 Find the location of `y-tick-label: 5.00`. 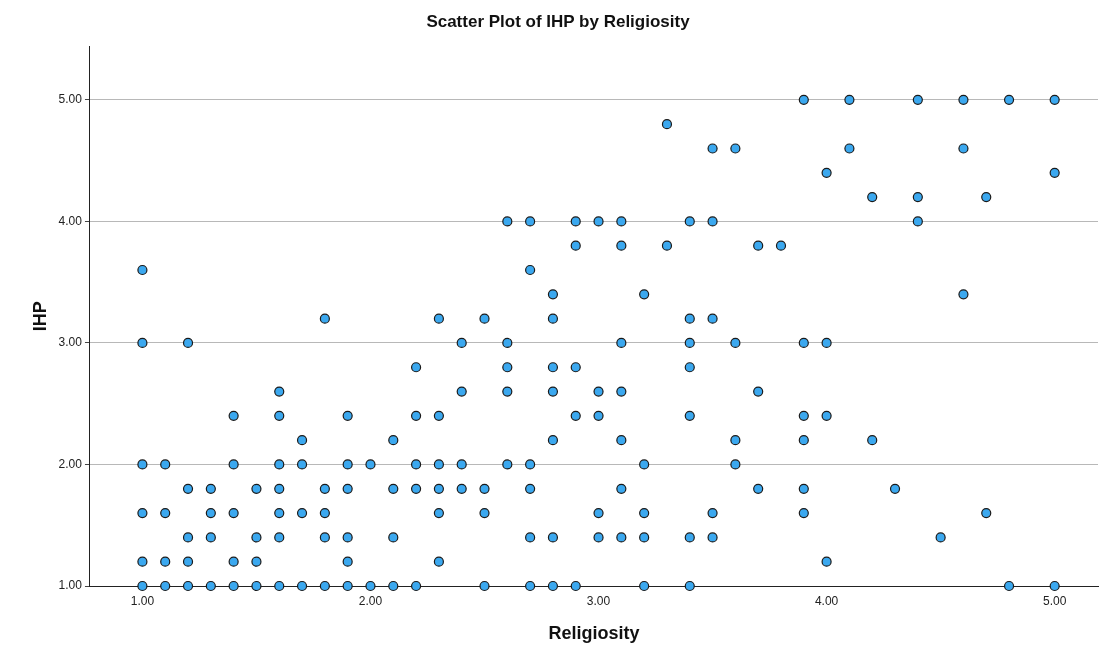

y-tick-label: 5.00 is located at coordinates (70, 99).